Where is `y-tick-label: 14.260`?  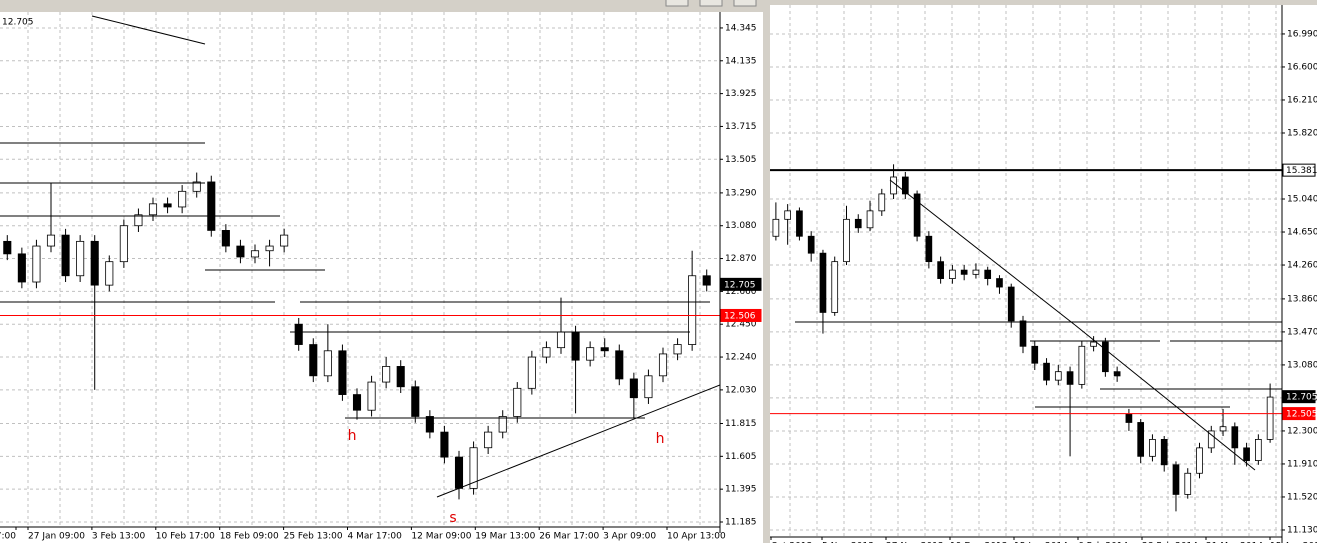
y-tick-label: 14.260 is located at coordinates (1302, 266).